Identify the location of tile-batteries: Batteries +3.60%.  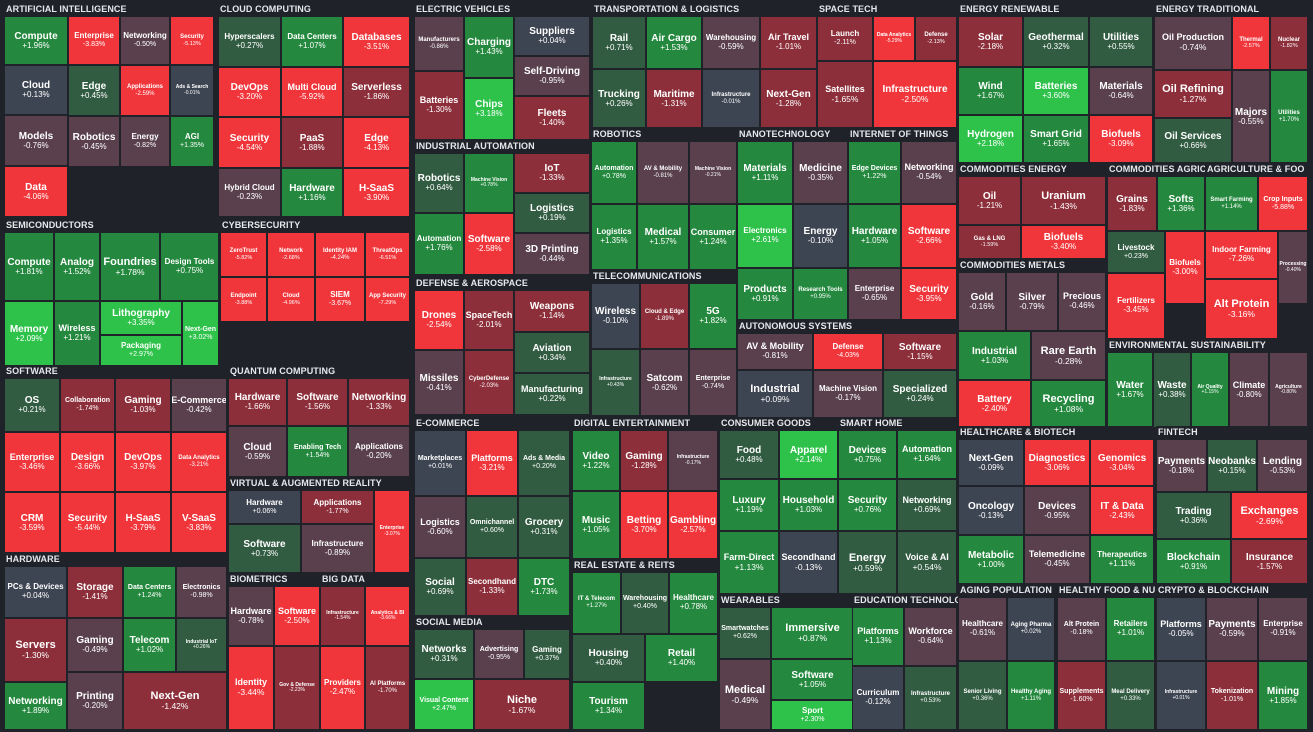
(1056, 91).